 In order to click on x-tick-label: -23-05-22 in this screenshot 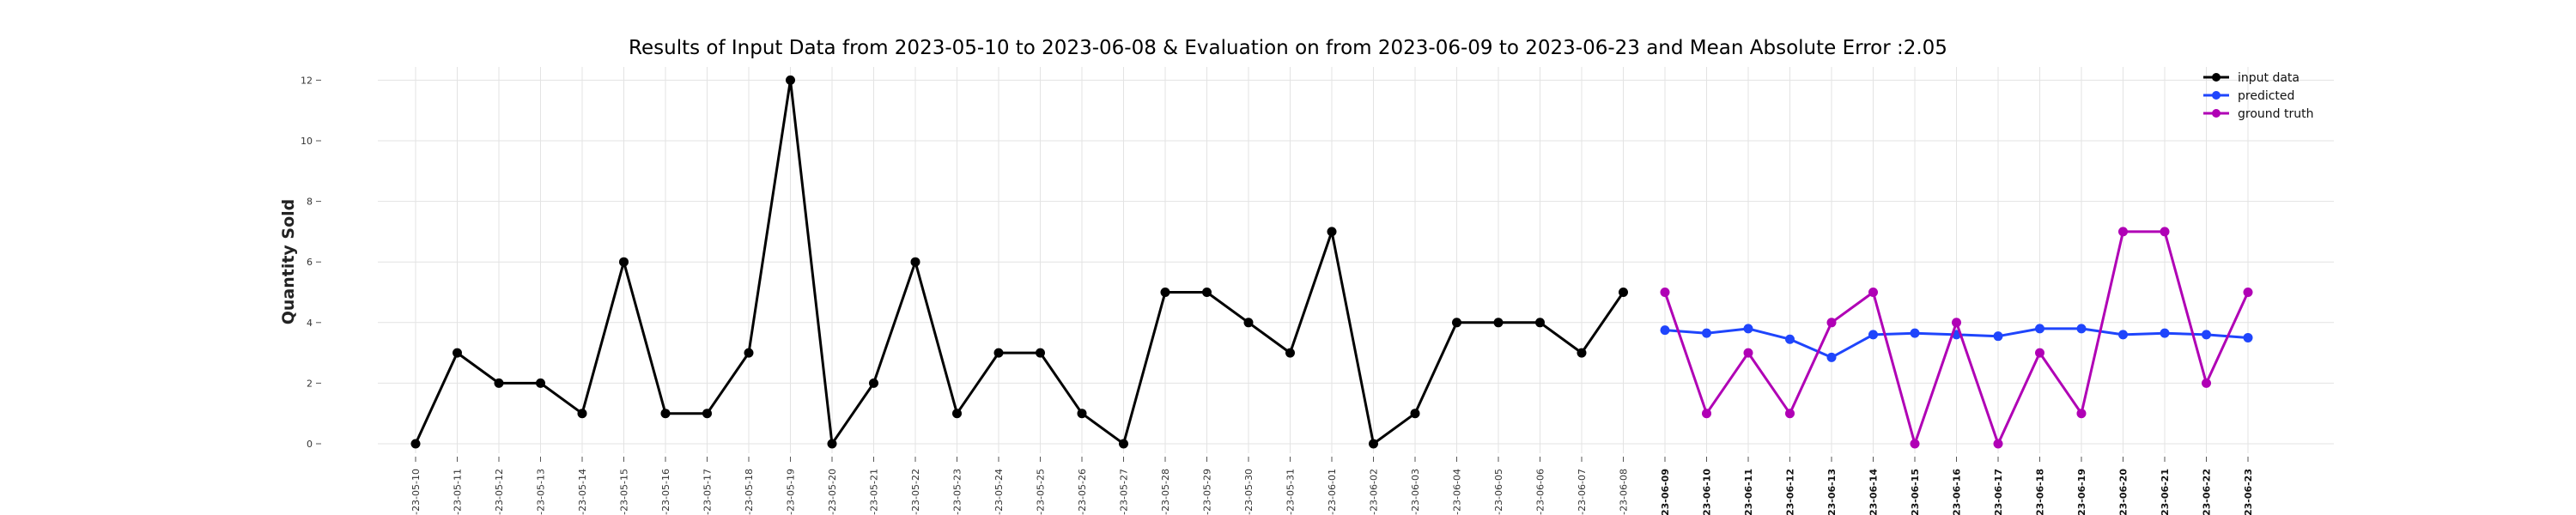, I will do `click(915, 492)`.